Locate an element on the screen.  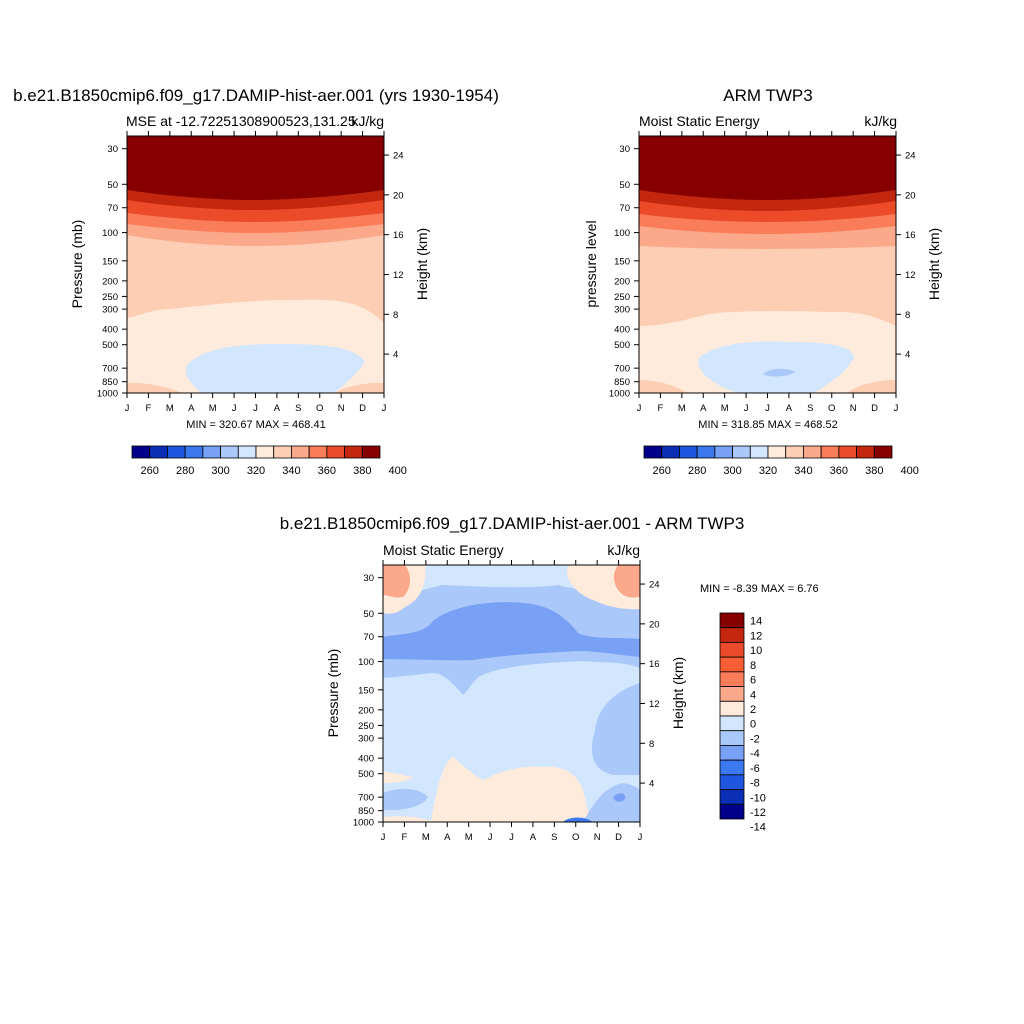
colorbar-label: -8 is located at coordinates (755, 784).